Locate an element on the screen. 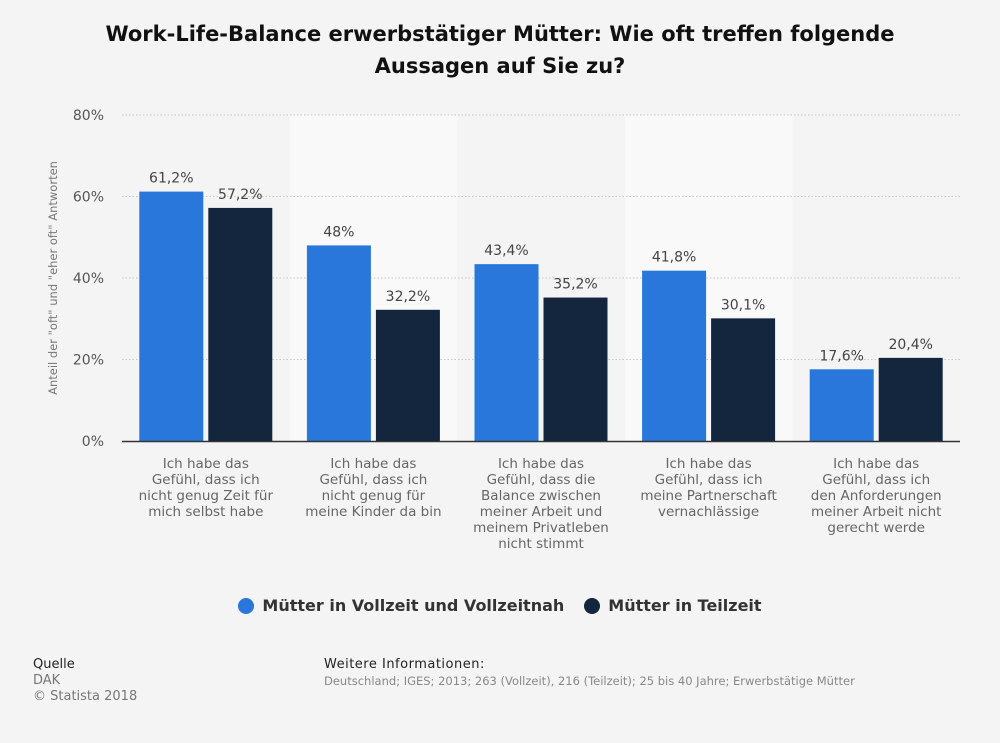 This screenshot has width=1000, height=743. source-block: Quelle DAK © Statista 2018 is located at coordinates (85, 681).